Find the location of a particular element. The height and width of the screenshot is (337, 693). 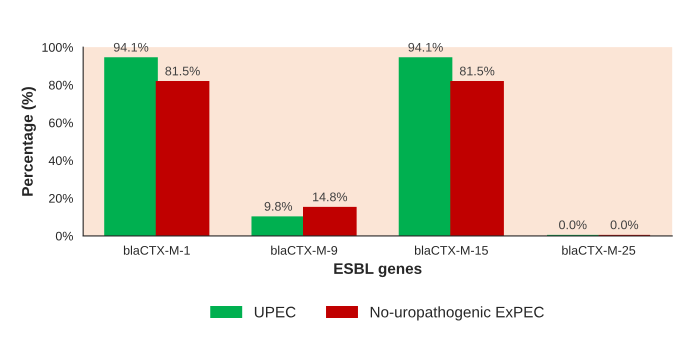

x-tick-label: blaCTX-M-15 is located at coordinates (451, 250).